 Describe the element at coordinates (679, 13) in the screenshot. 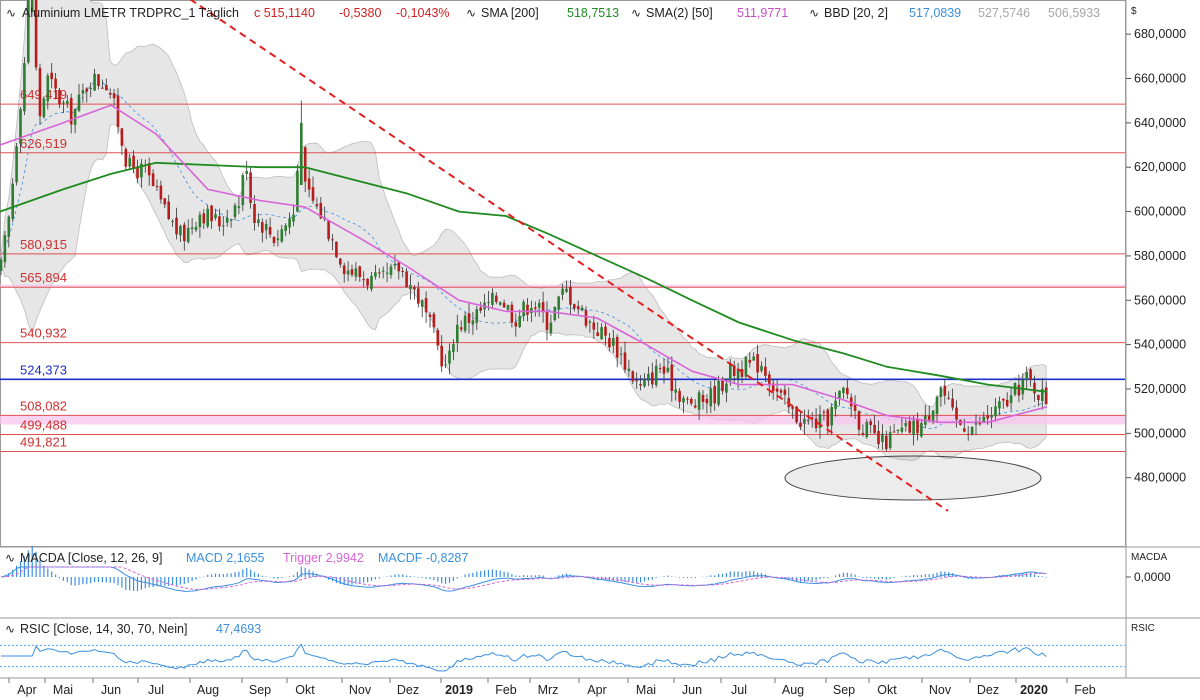

I see `sma50-label: SMA(2) [50]` at that location.